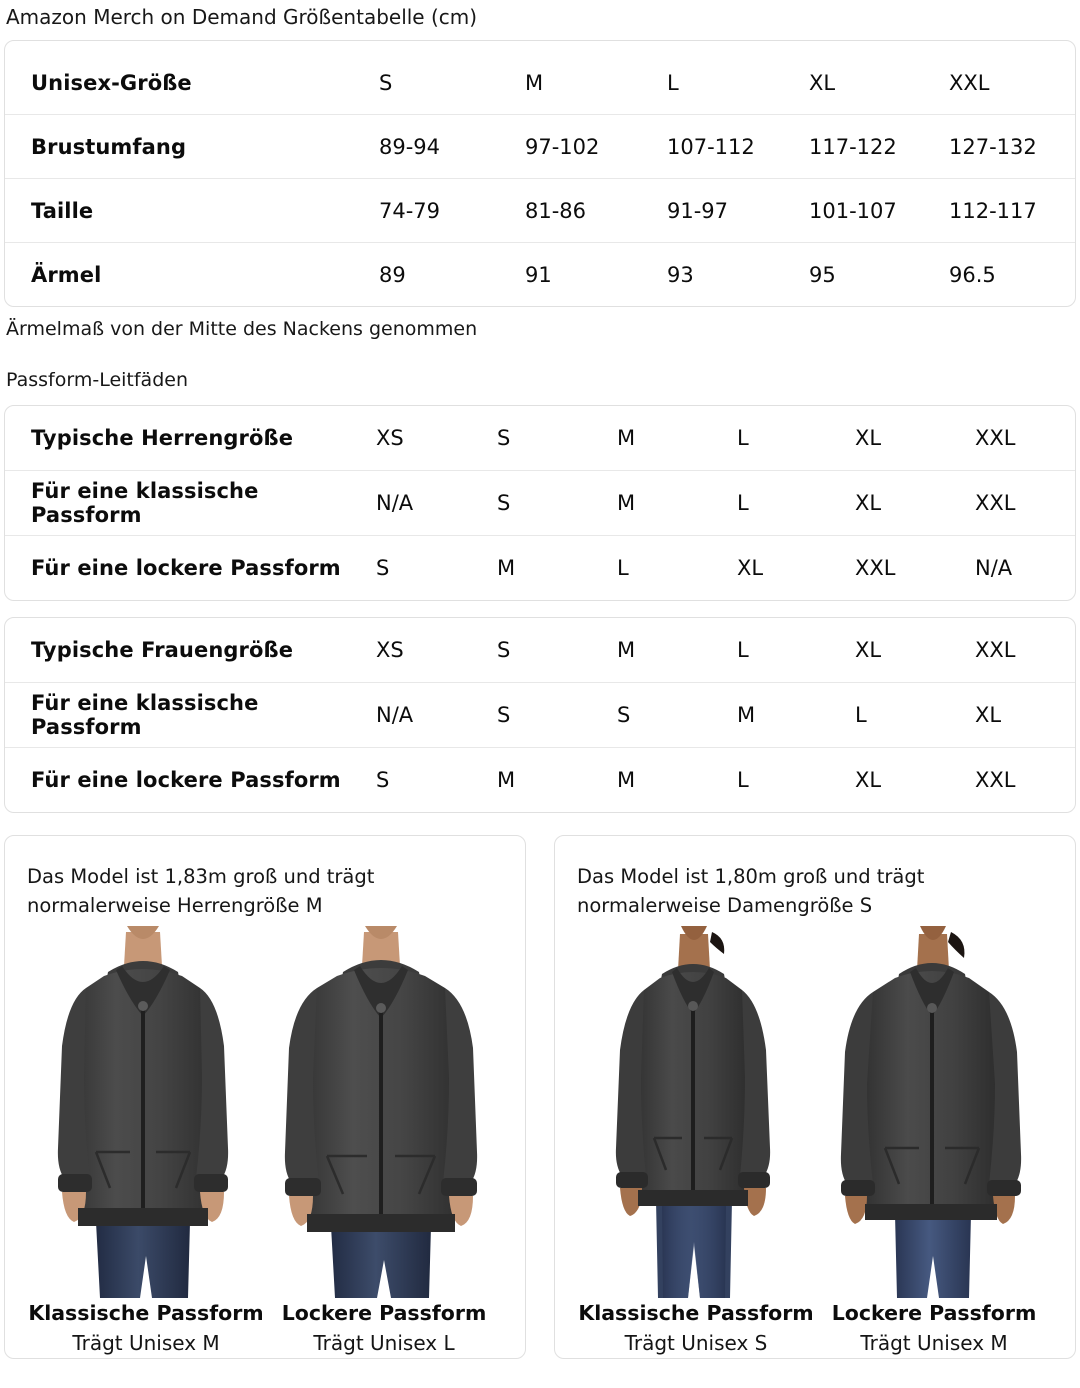 The image size is (1080, 1388). What do you see at coordinates (875, 568) in the screenshot?
I see `mens-relaxed-4: XXL` at bounding box center [875, 568].